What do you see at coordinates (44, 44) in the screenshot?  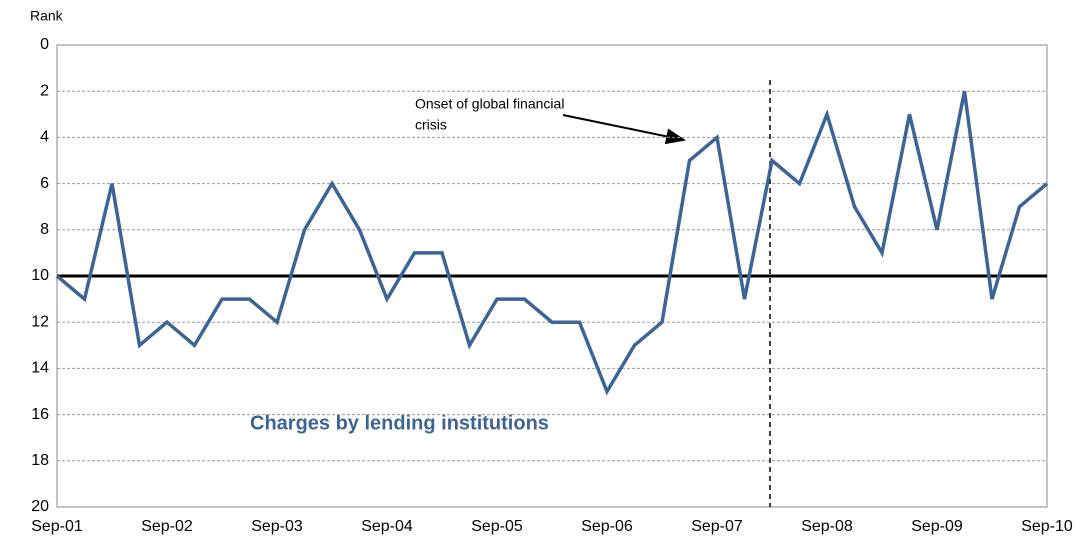 I see `y-tick-label: 0` at bounding box center [44, 44].